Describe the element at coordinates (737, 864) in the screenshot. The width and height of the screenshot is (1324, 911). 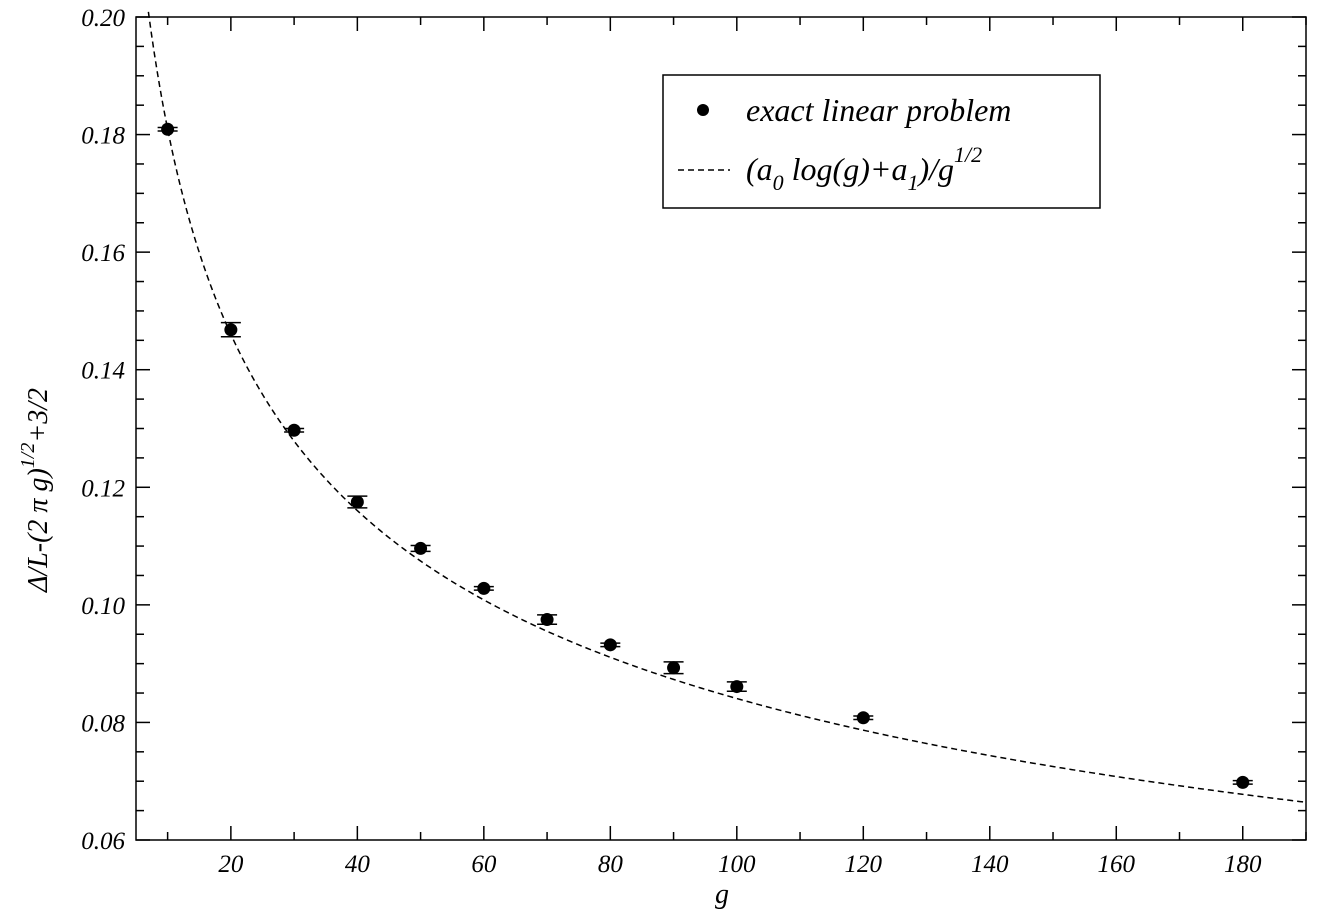
I see `x-tick-label: 100` at that location.